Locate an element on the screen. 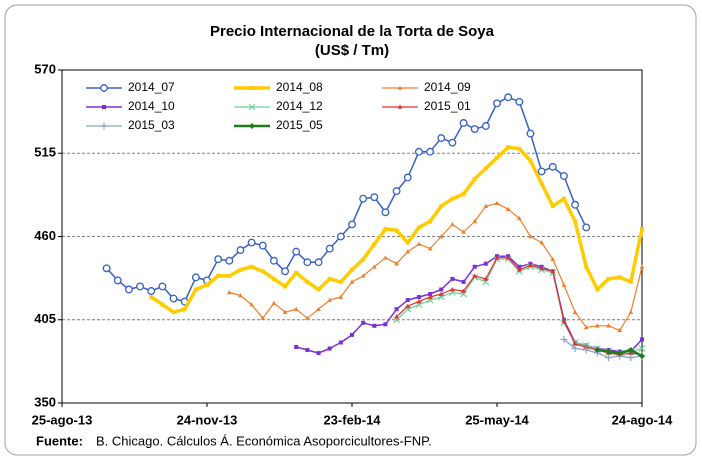 This screenshot has height=466, width=702. legend-label: 2014_12 is located at coordinates (299, 106).